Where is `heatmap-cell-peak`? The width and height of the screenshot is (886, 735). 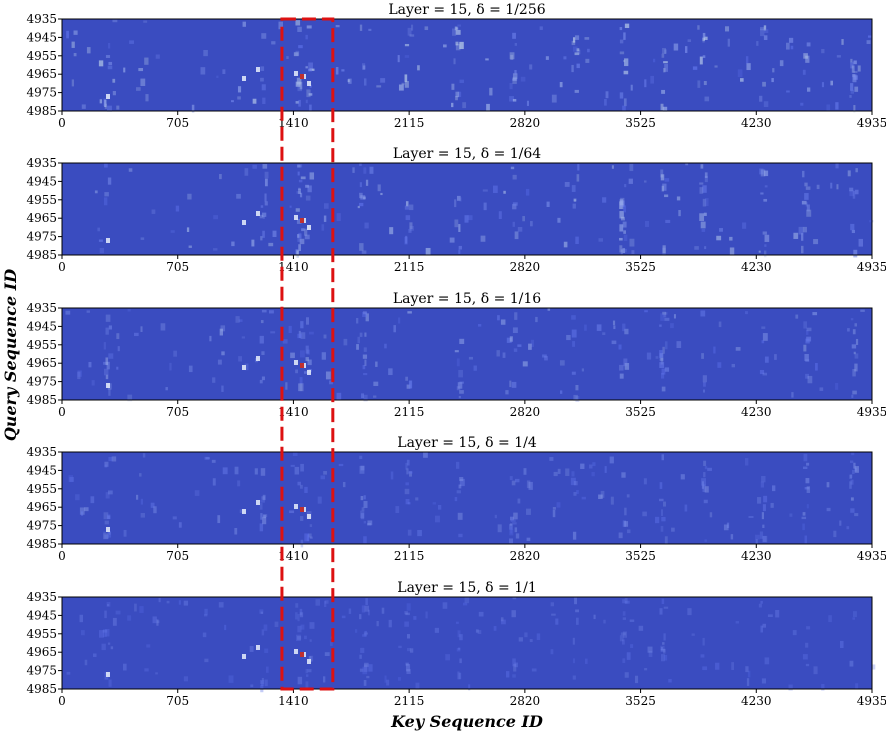
heatmap-cell-peak is located at coordinates (302, 654).